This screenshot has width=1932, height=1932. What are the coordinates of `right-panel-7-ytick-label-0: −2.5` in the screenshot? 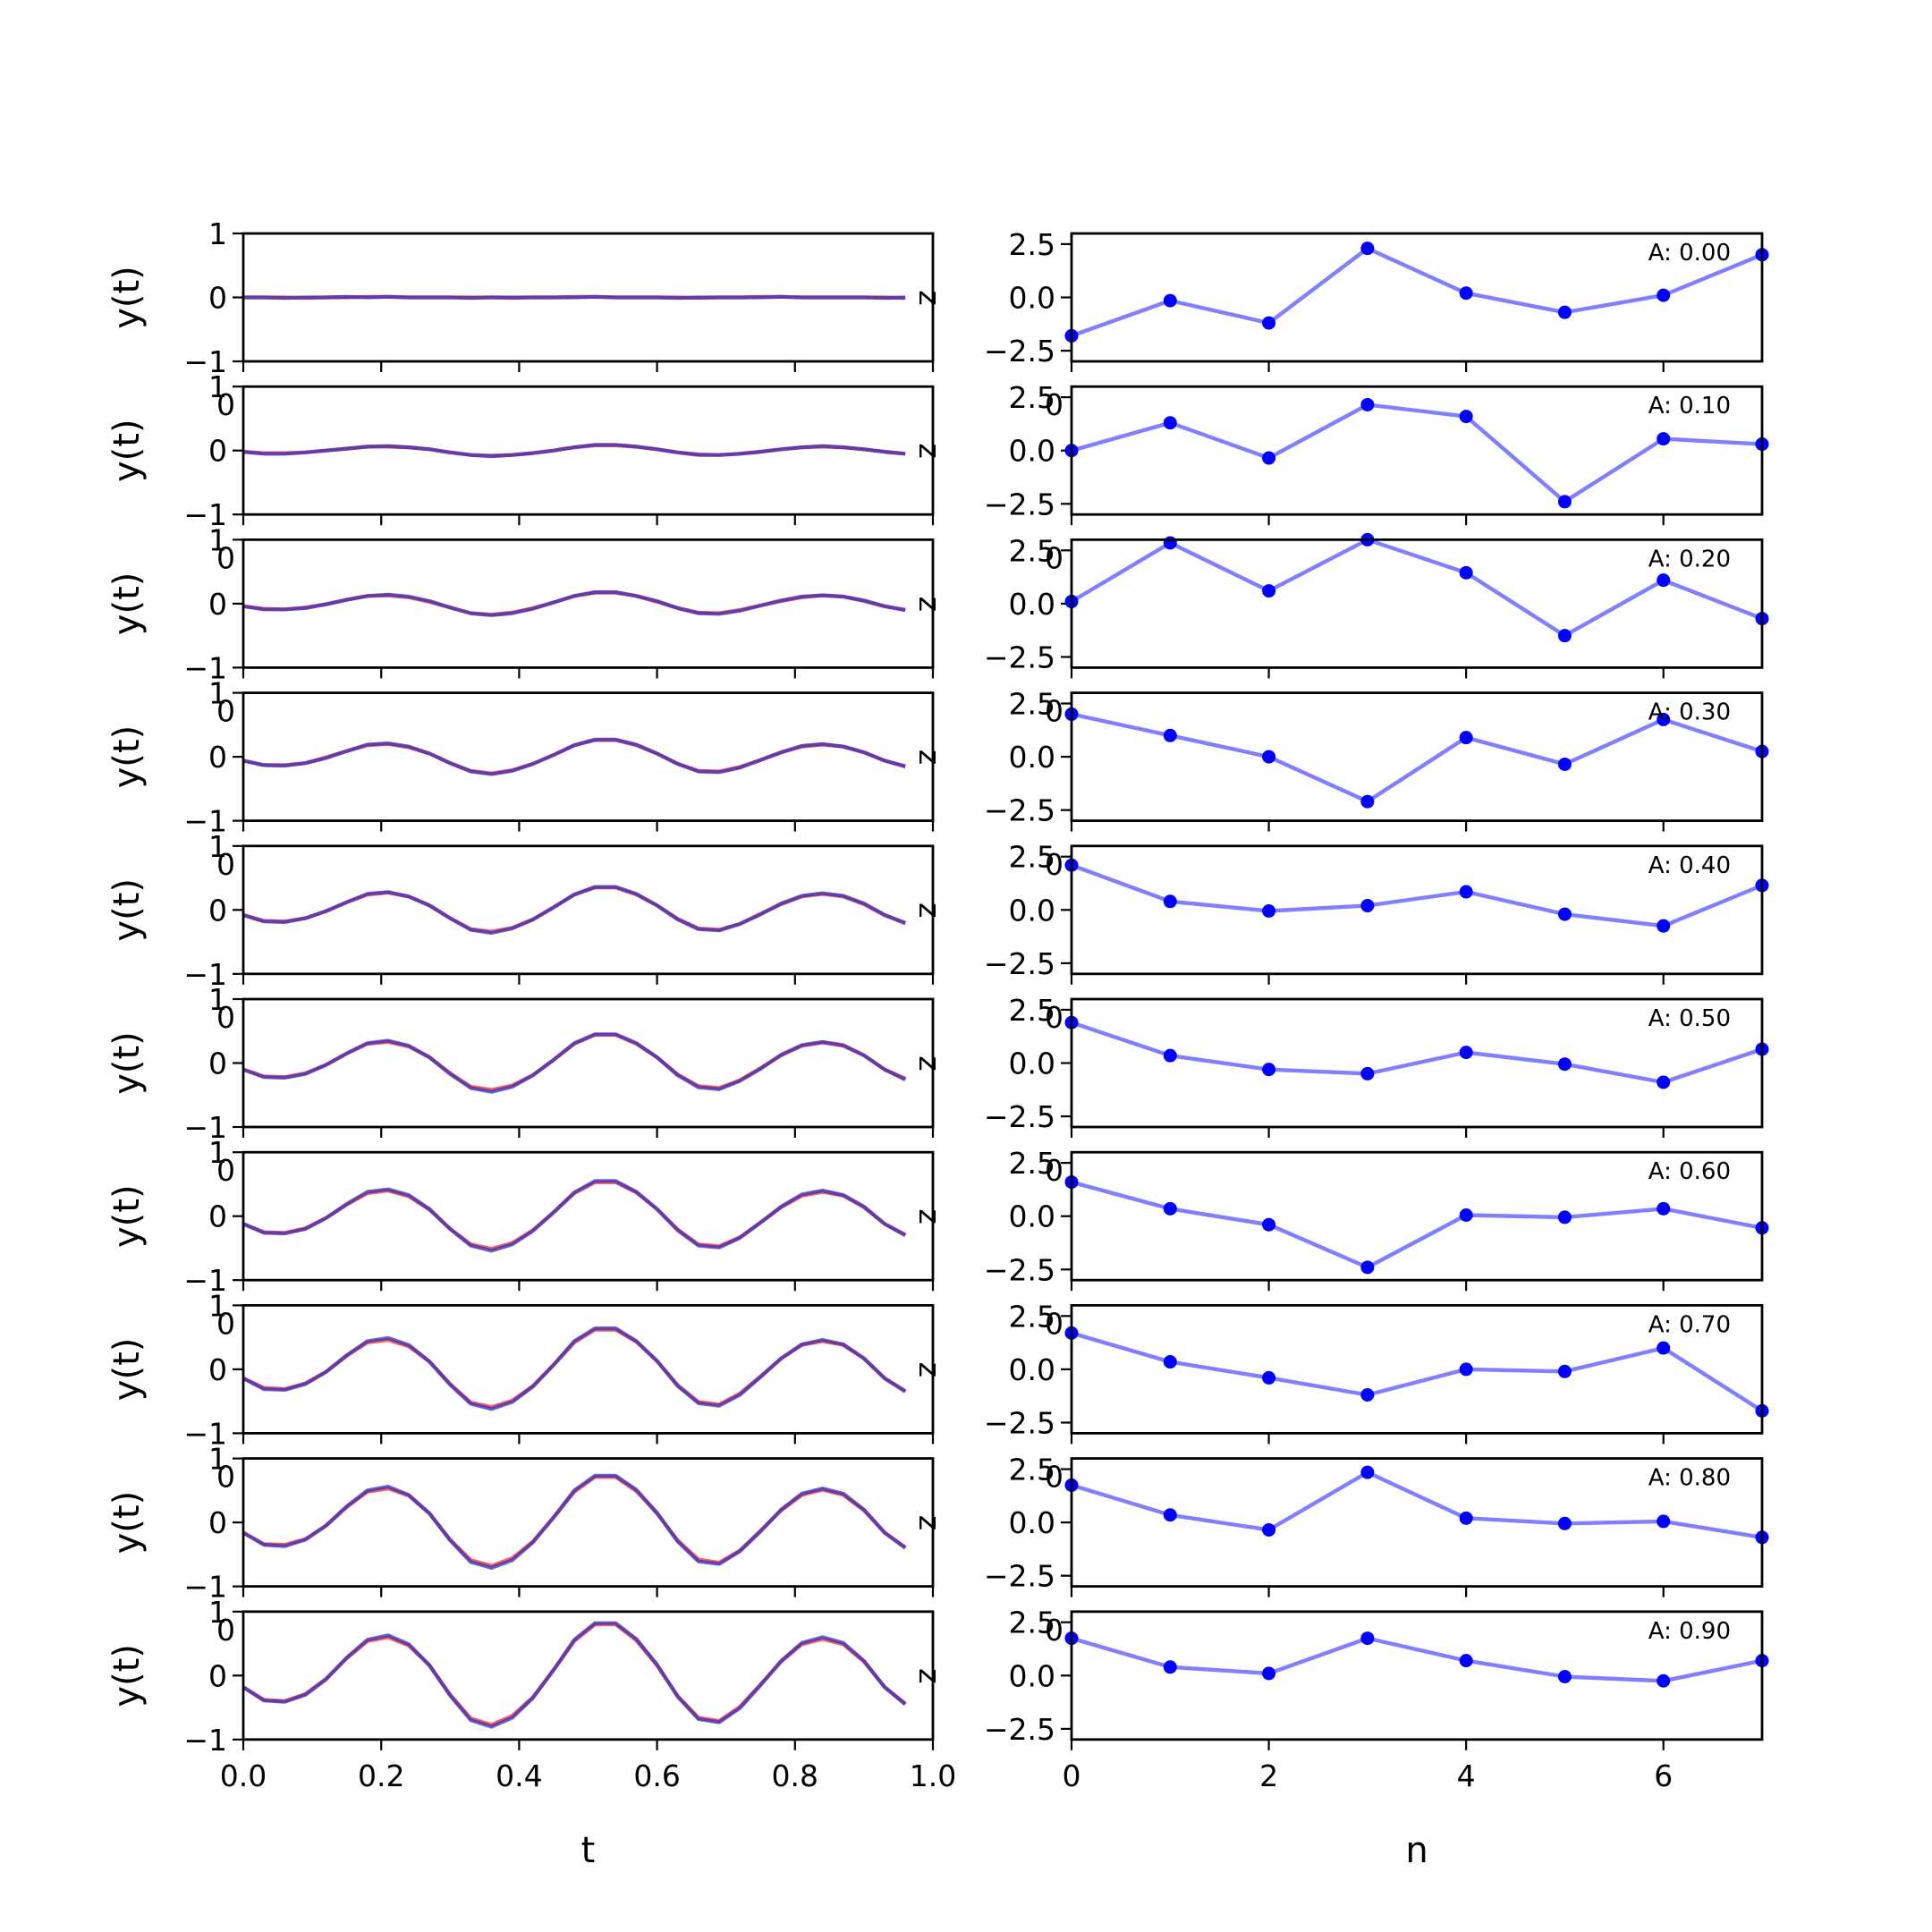 It's located at (1019, 1422).